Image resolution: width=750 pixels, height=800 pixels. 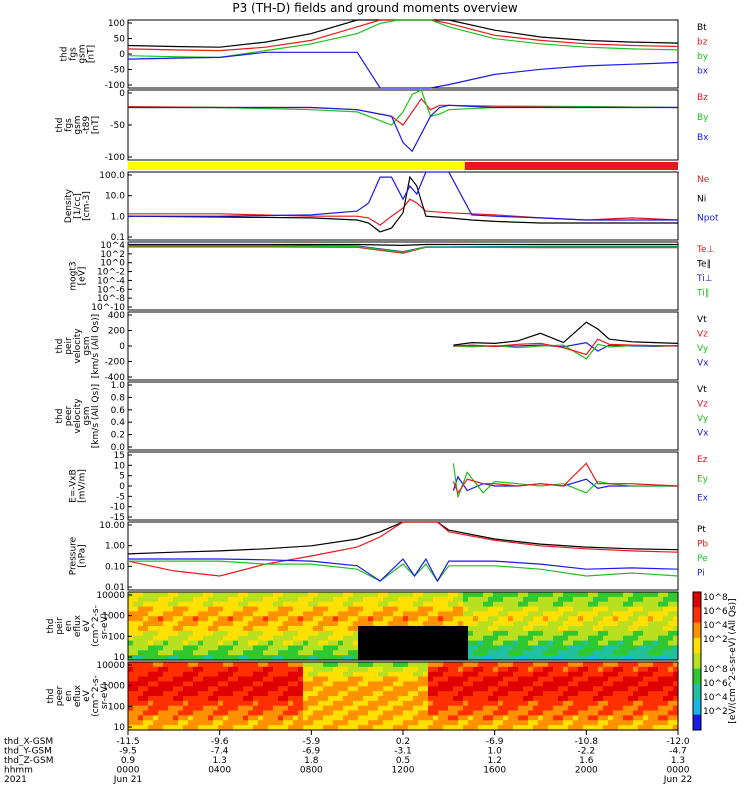 What do you see at coordinates (78, 53) in the screenshot?
I see `y-axis-label: thdfgsgsm[nT]` at bounding box center [78, 53].